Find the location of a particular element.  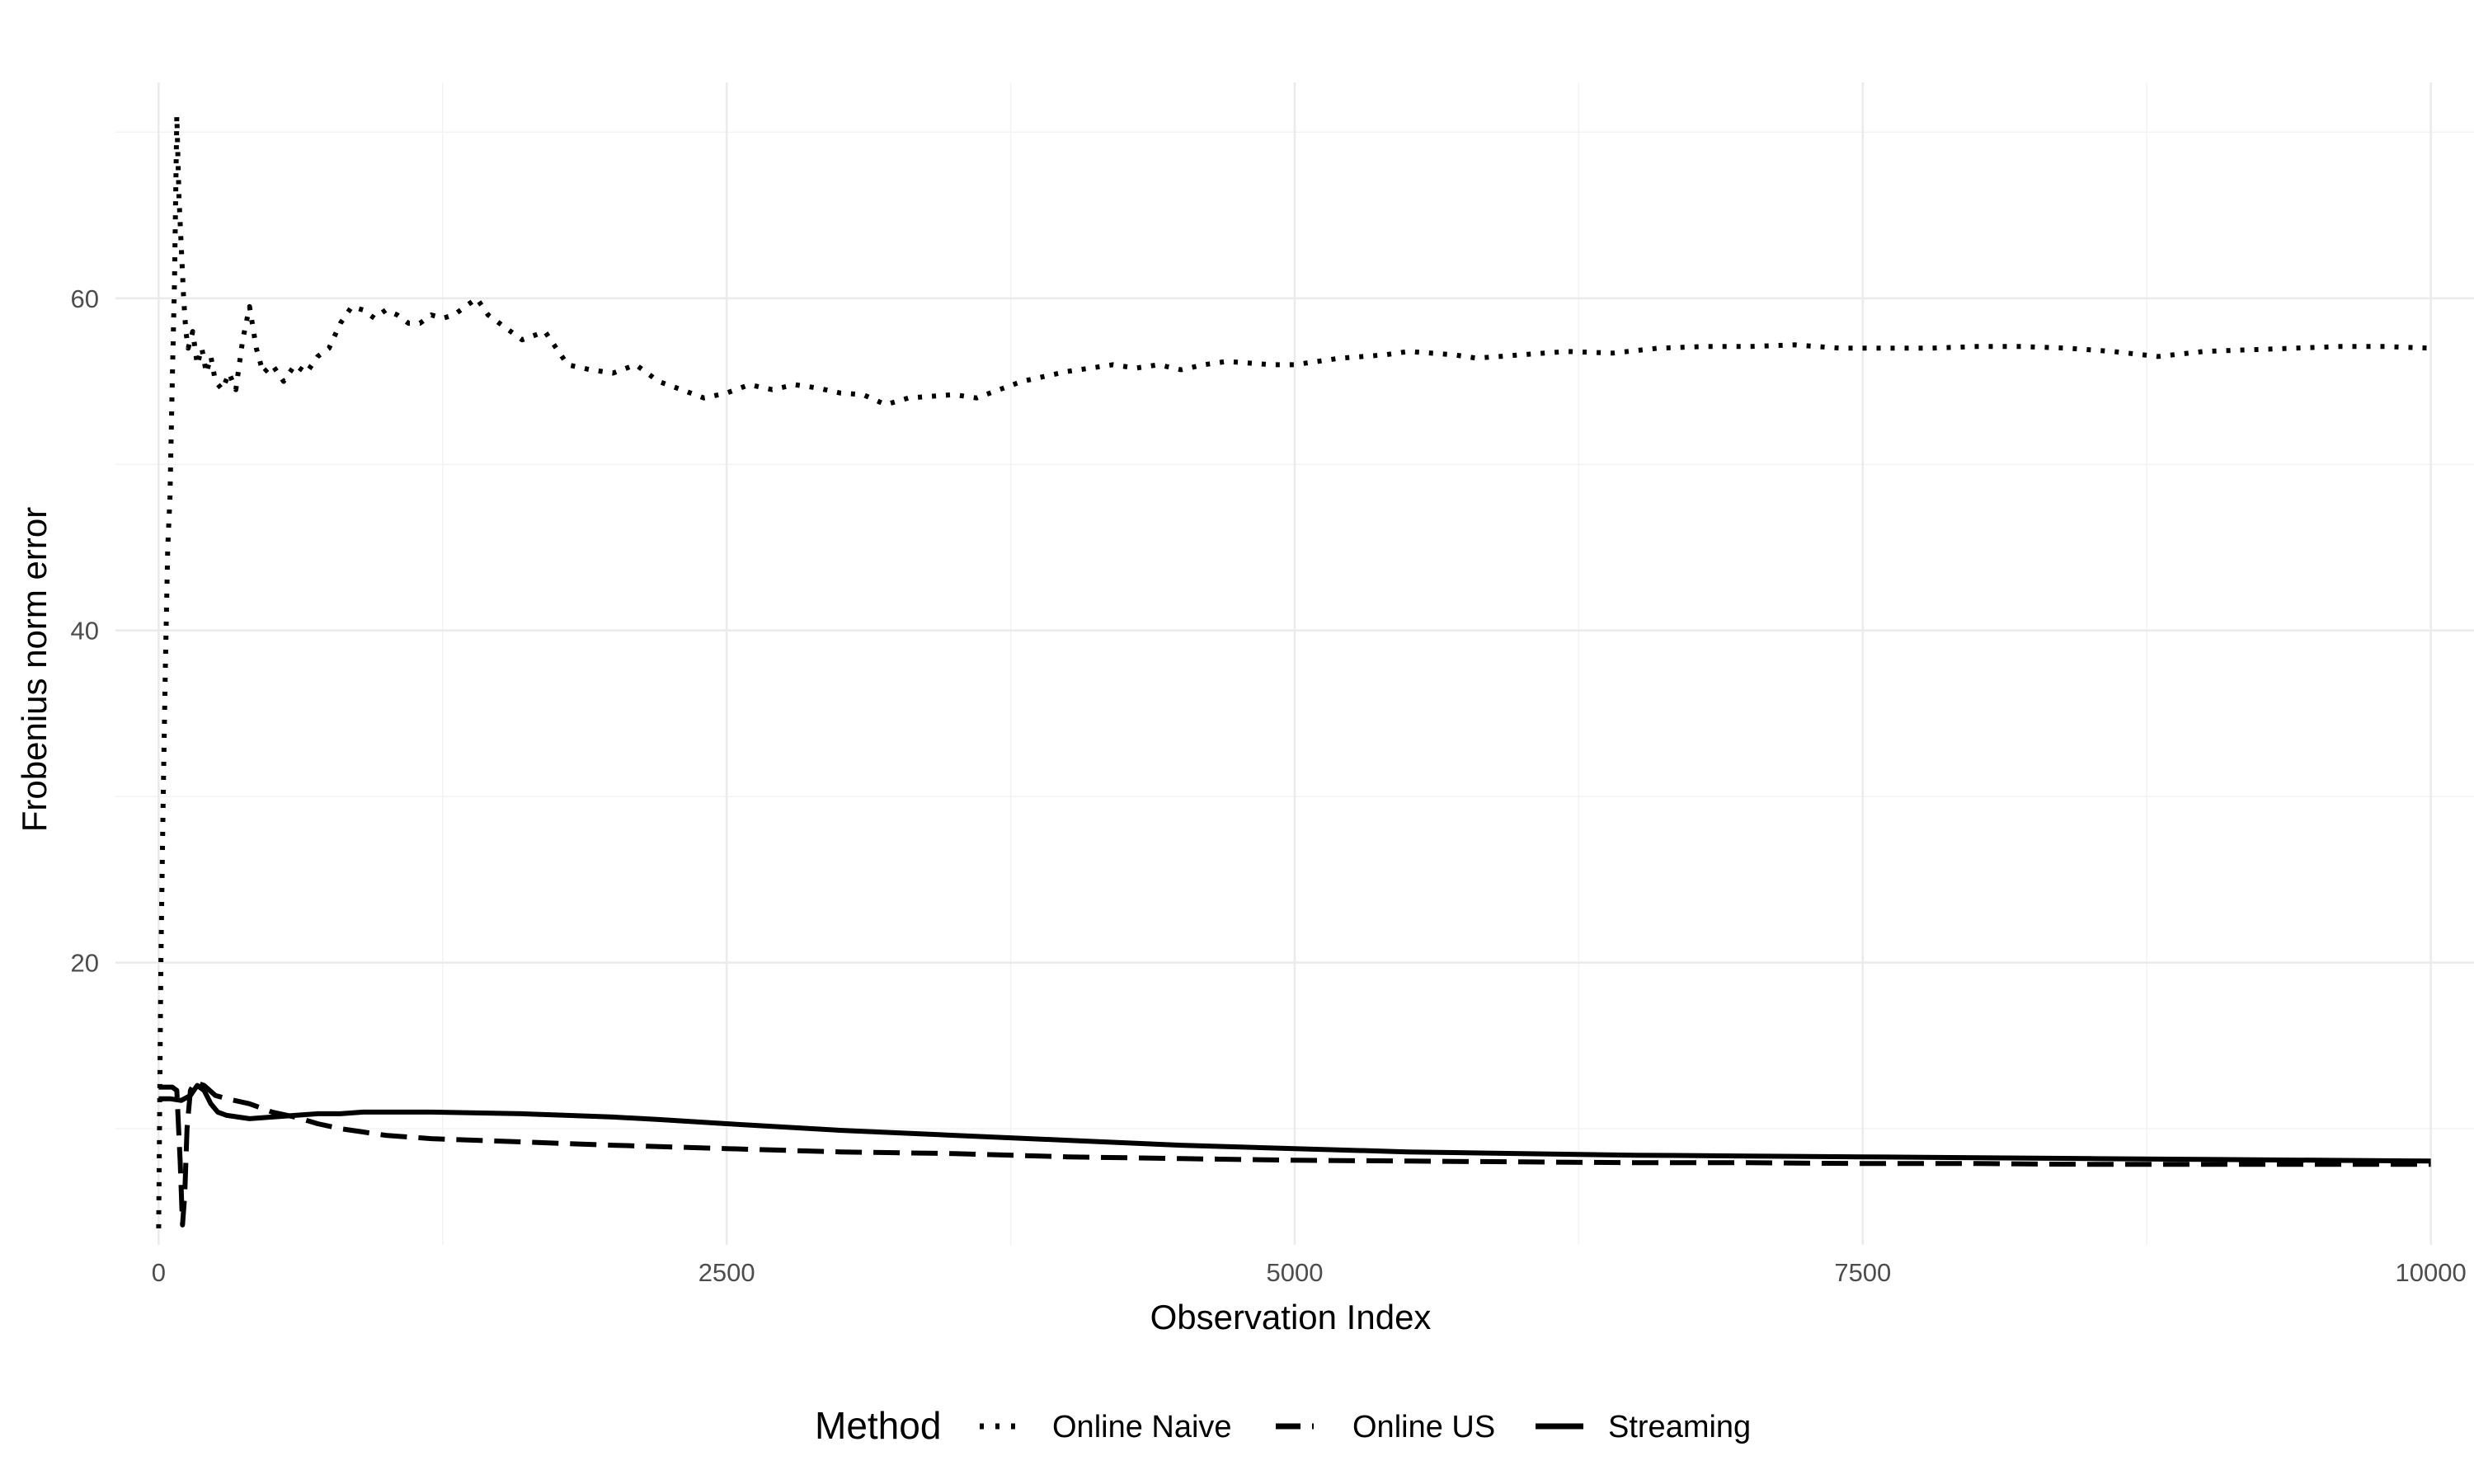

x-tick-label: 0 is located at coordinates (159, 1272).